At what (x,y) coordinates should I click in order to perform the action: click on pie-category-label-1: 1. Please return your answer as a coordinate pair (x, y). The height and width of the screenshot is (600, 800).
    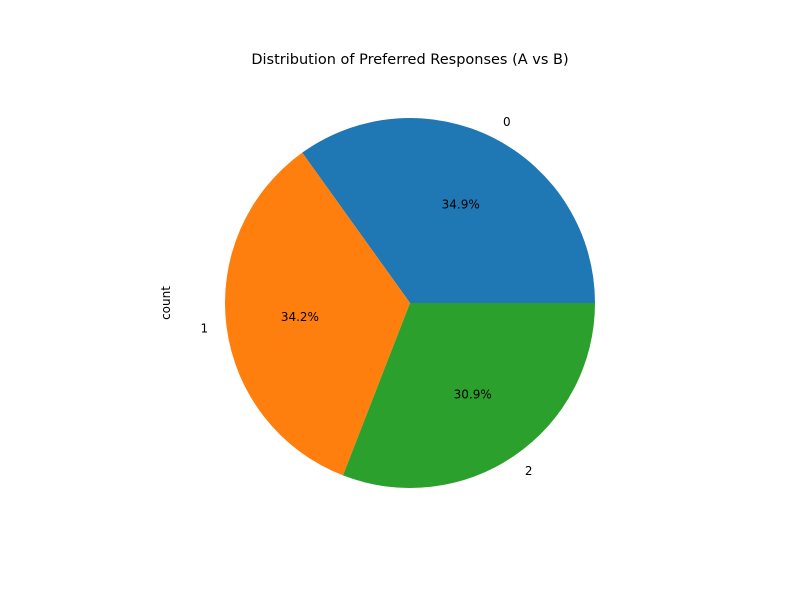
    Looking at the image, I should click on (204, 329).